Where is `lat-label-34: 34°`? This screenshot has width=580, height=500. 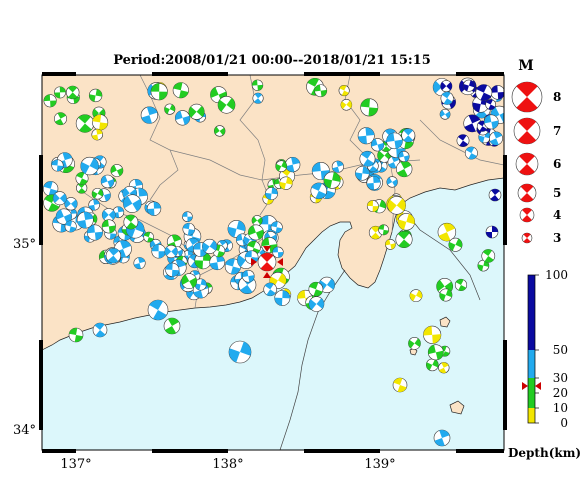 lat-label-34: 34° is located at coordinates (24, 430).